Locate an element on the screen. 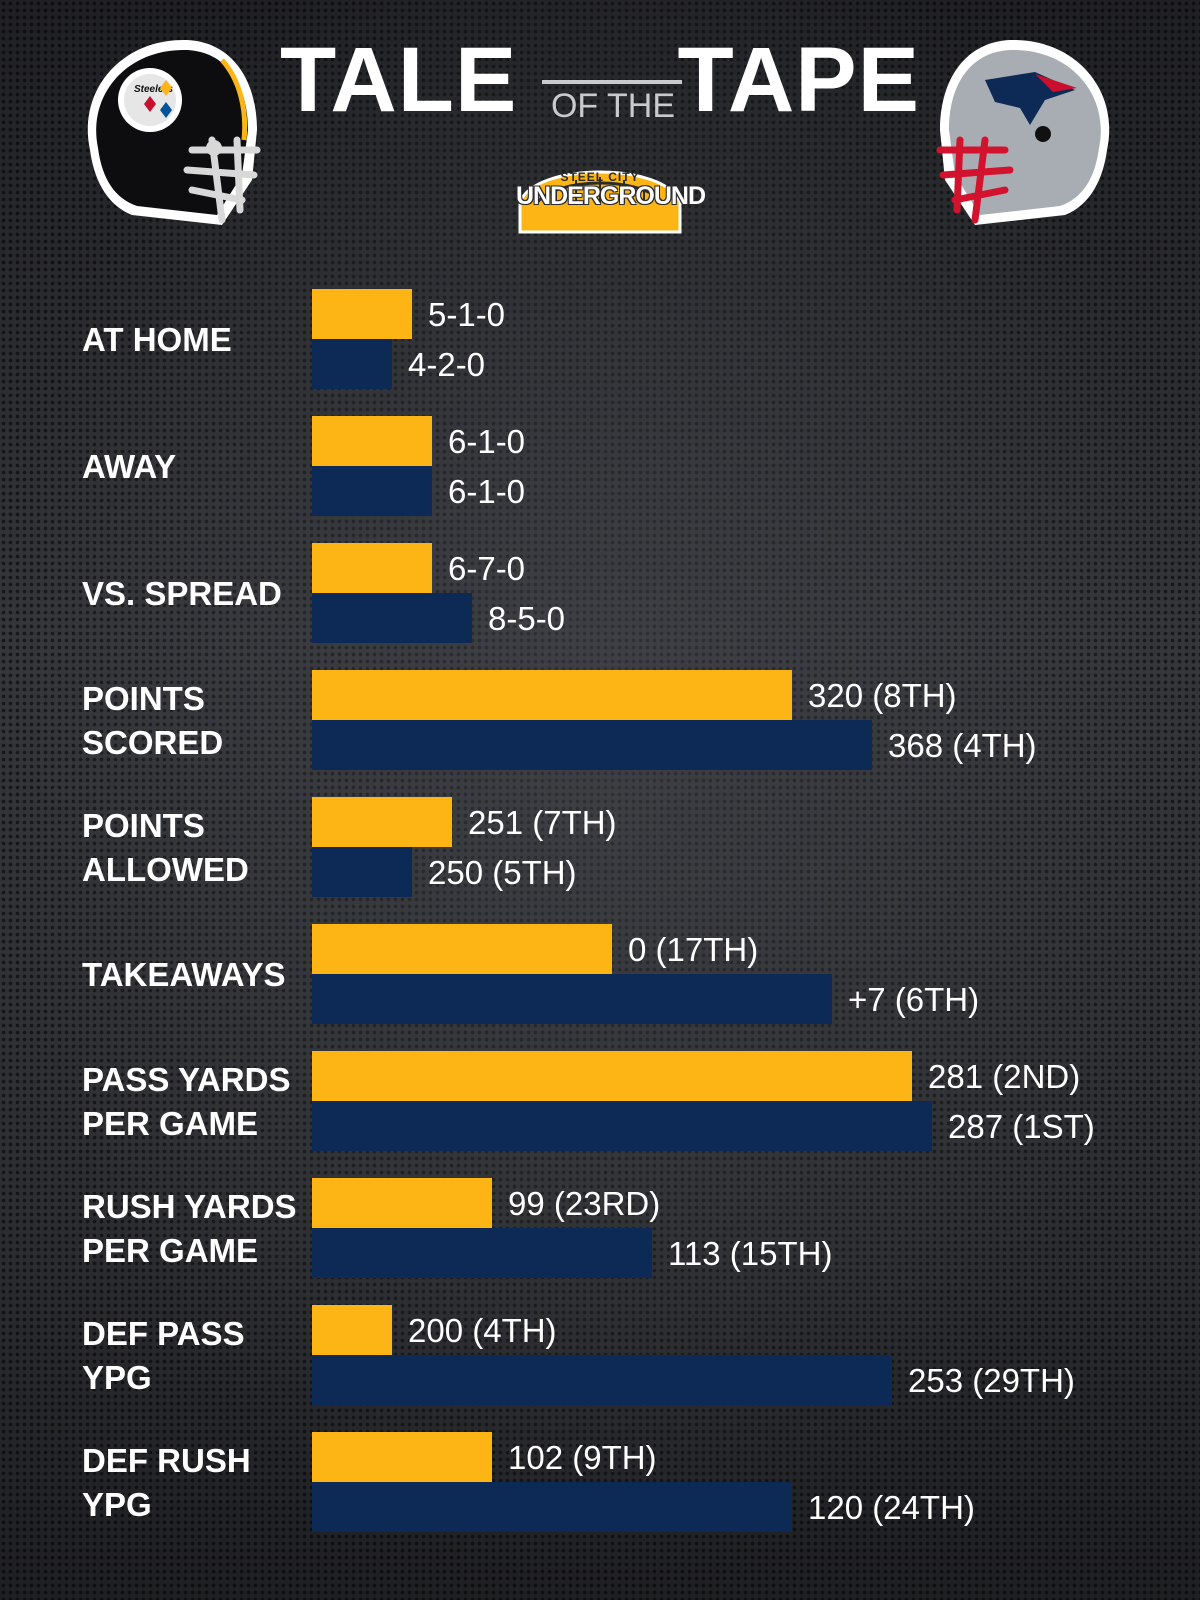 This screenshot has width=1200, height=1600. steel-city-underground-logo: STEEL CITY UNDERGROUND is located at coordinates (611, 189).